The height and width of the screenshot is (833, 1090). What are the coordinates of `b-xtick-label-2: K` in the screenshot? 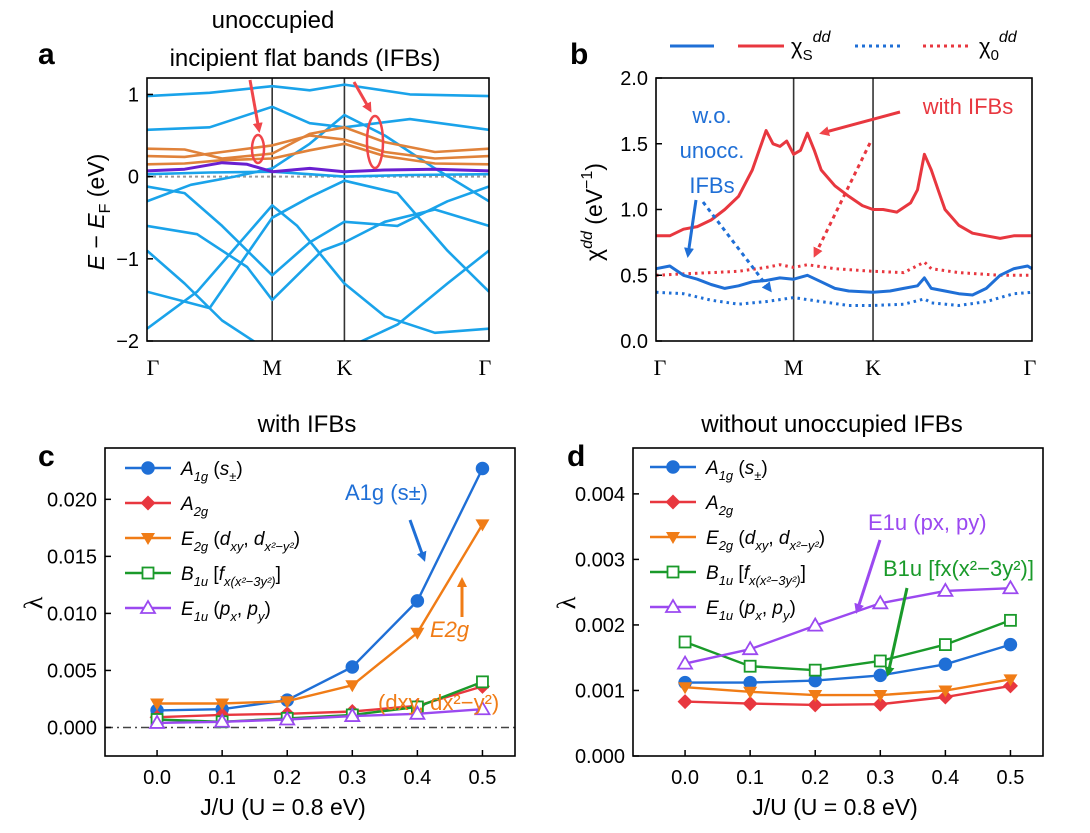 It's located at (873, 367).